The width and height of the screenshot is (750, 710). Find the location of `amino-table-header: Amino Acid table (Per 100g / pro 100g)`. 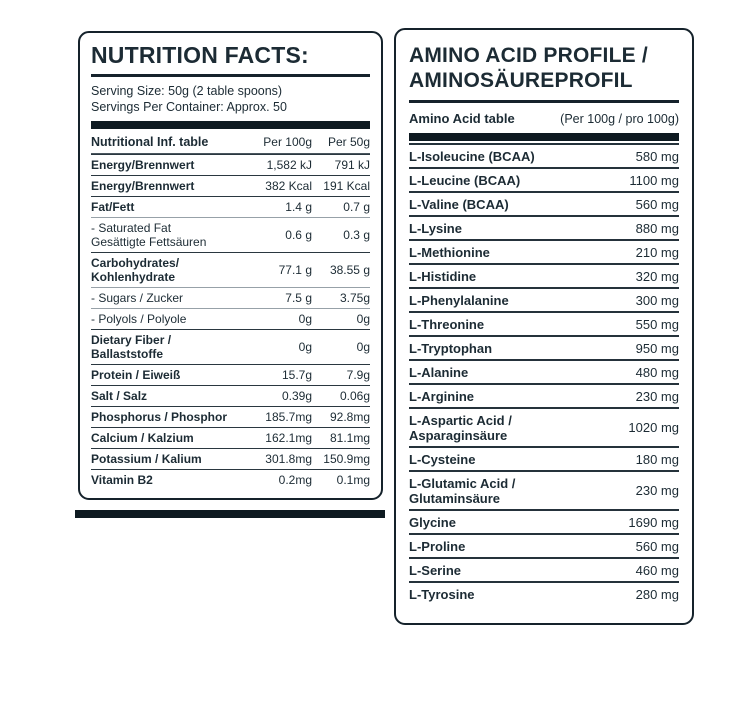

amino-table-header: Amino Acid table (Per 100g / pro 100g) is located at coordinates (544, 120).